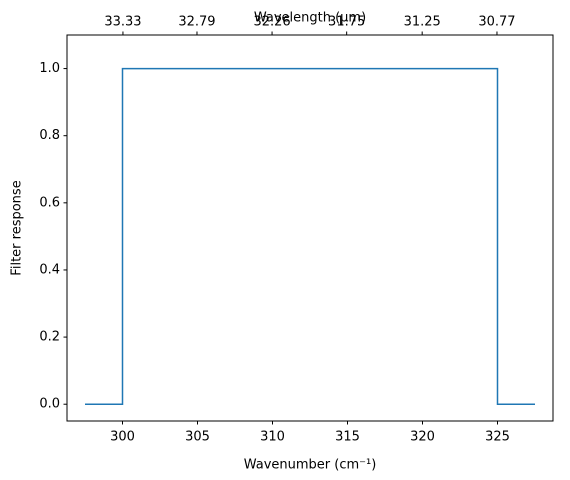 The image size is (570, 480). I want to click on x-tick-label: 300, so click(122, 437).